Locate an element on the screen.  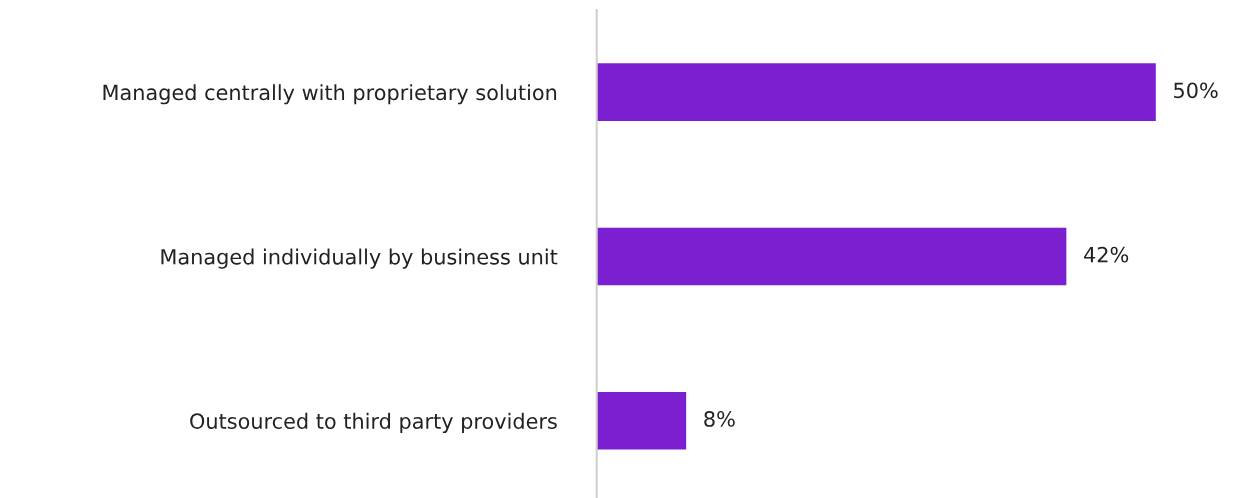
y-tick-label: Outsourced to third party providers is located at coordinates (373, 423).